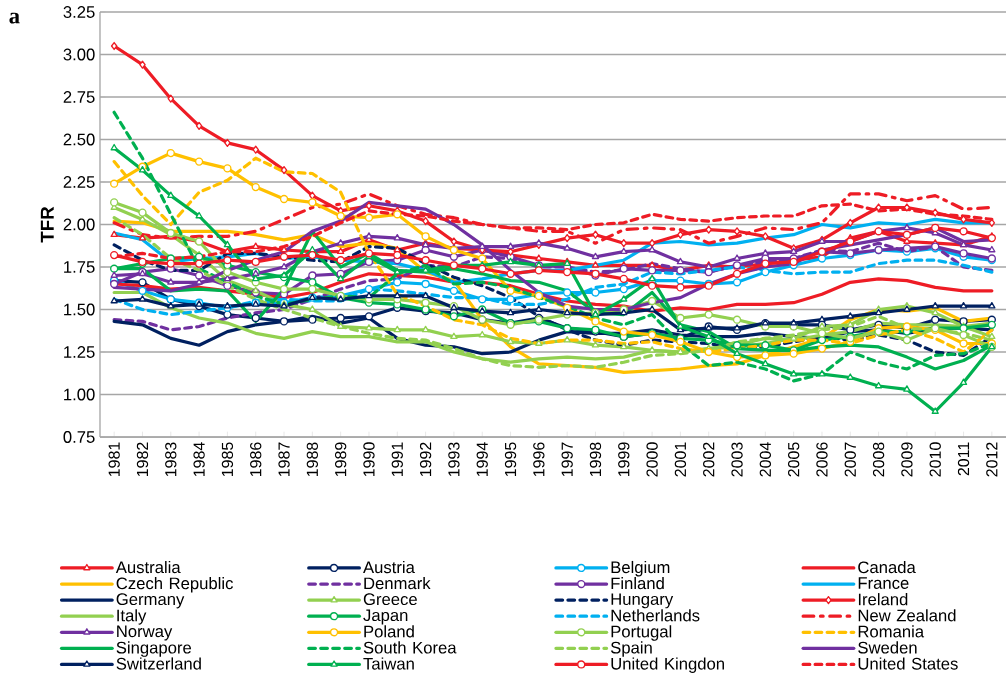 Image resolution: width=1007 pixels, height=697 pixels. Describe the element at coordinates (114, 459) in the screenshot. I see `x-tick-label: 1981` at that location.